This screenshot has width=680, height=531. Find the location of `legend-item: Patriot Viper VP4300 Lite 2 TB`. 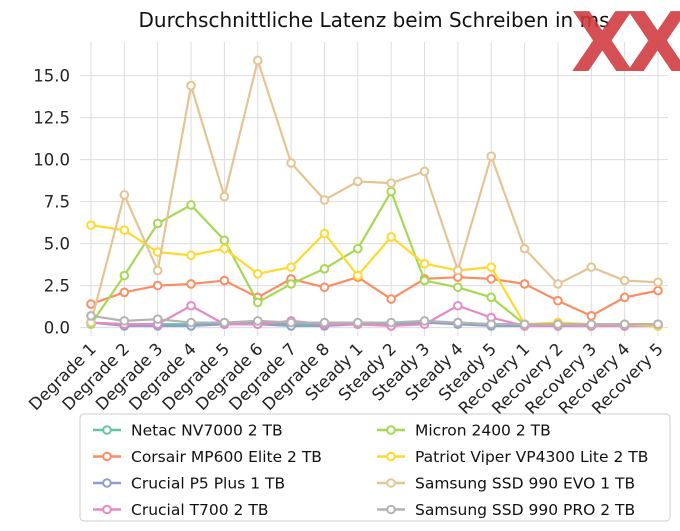

legend-item: Patriot Viper VP4300 Lite 2 TB is located at coordinates (512, 457).